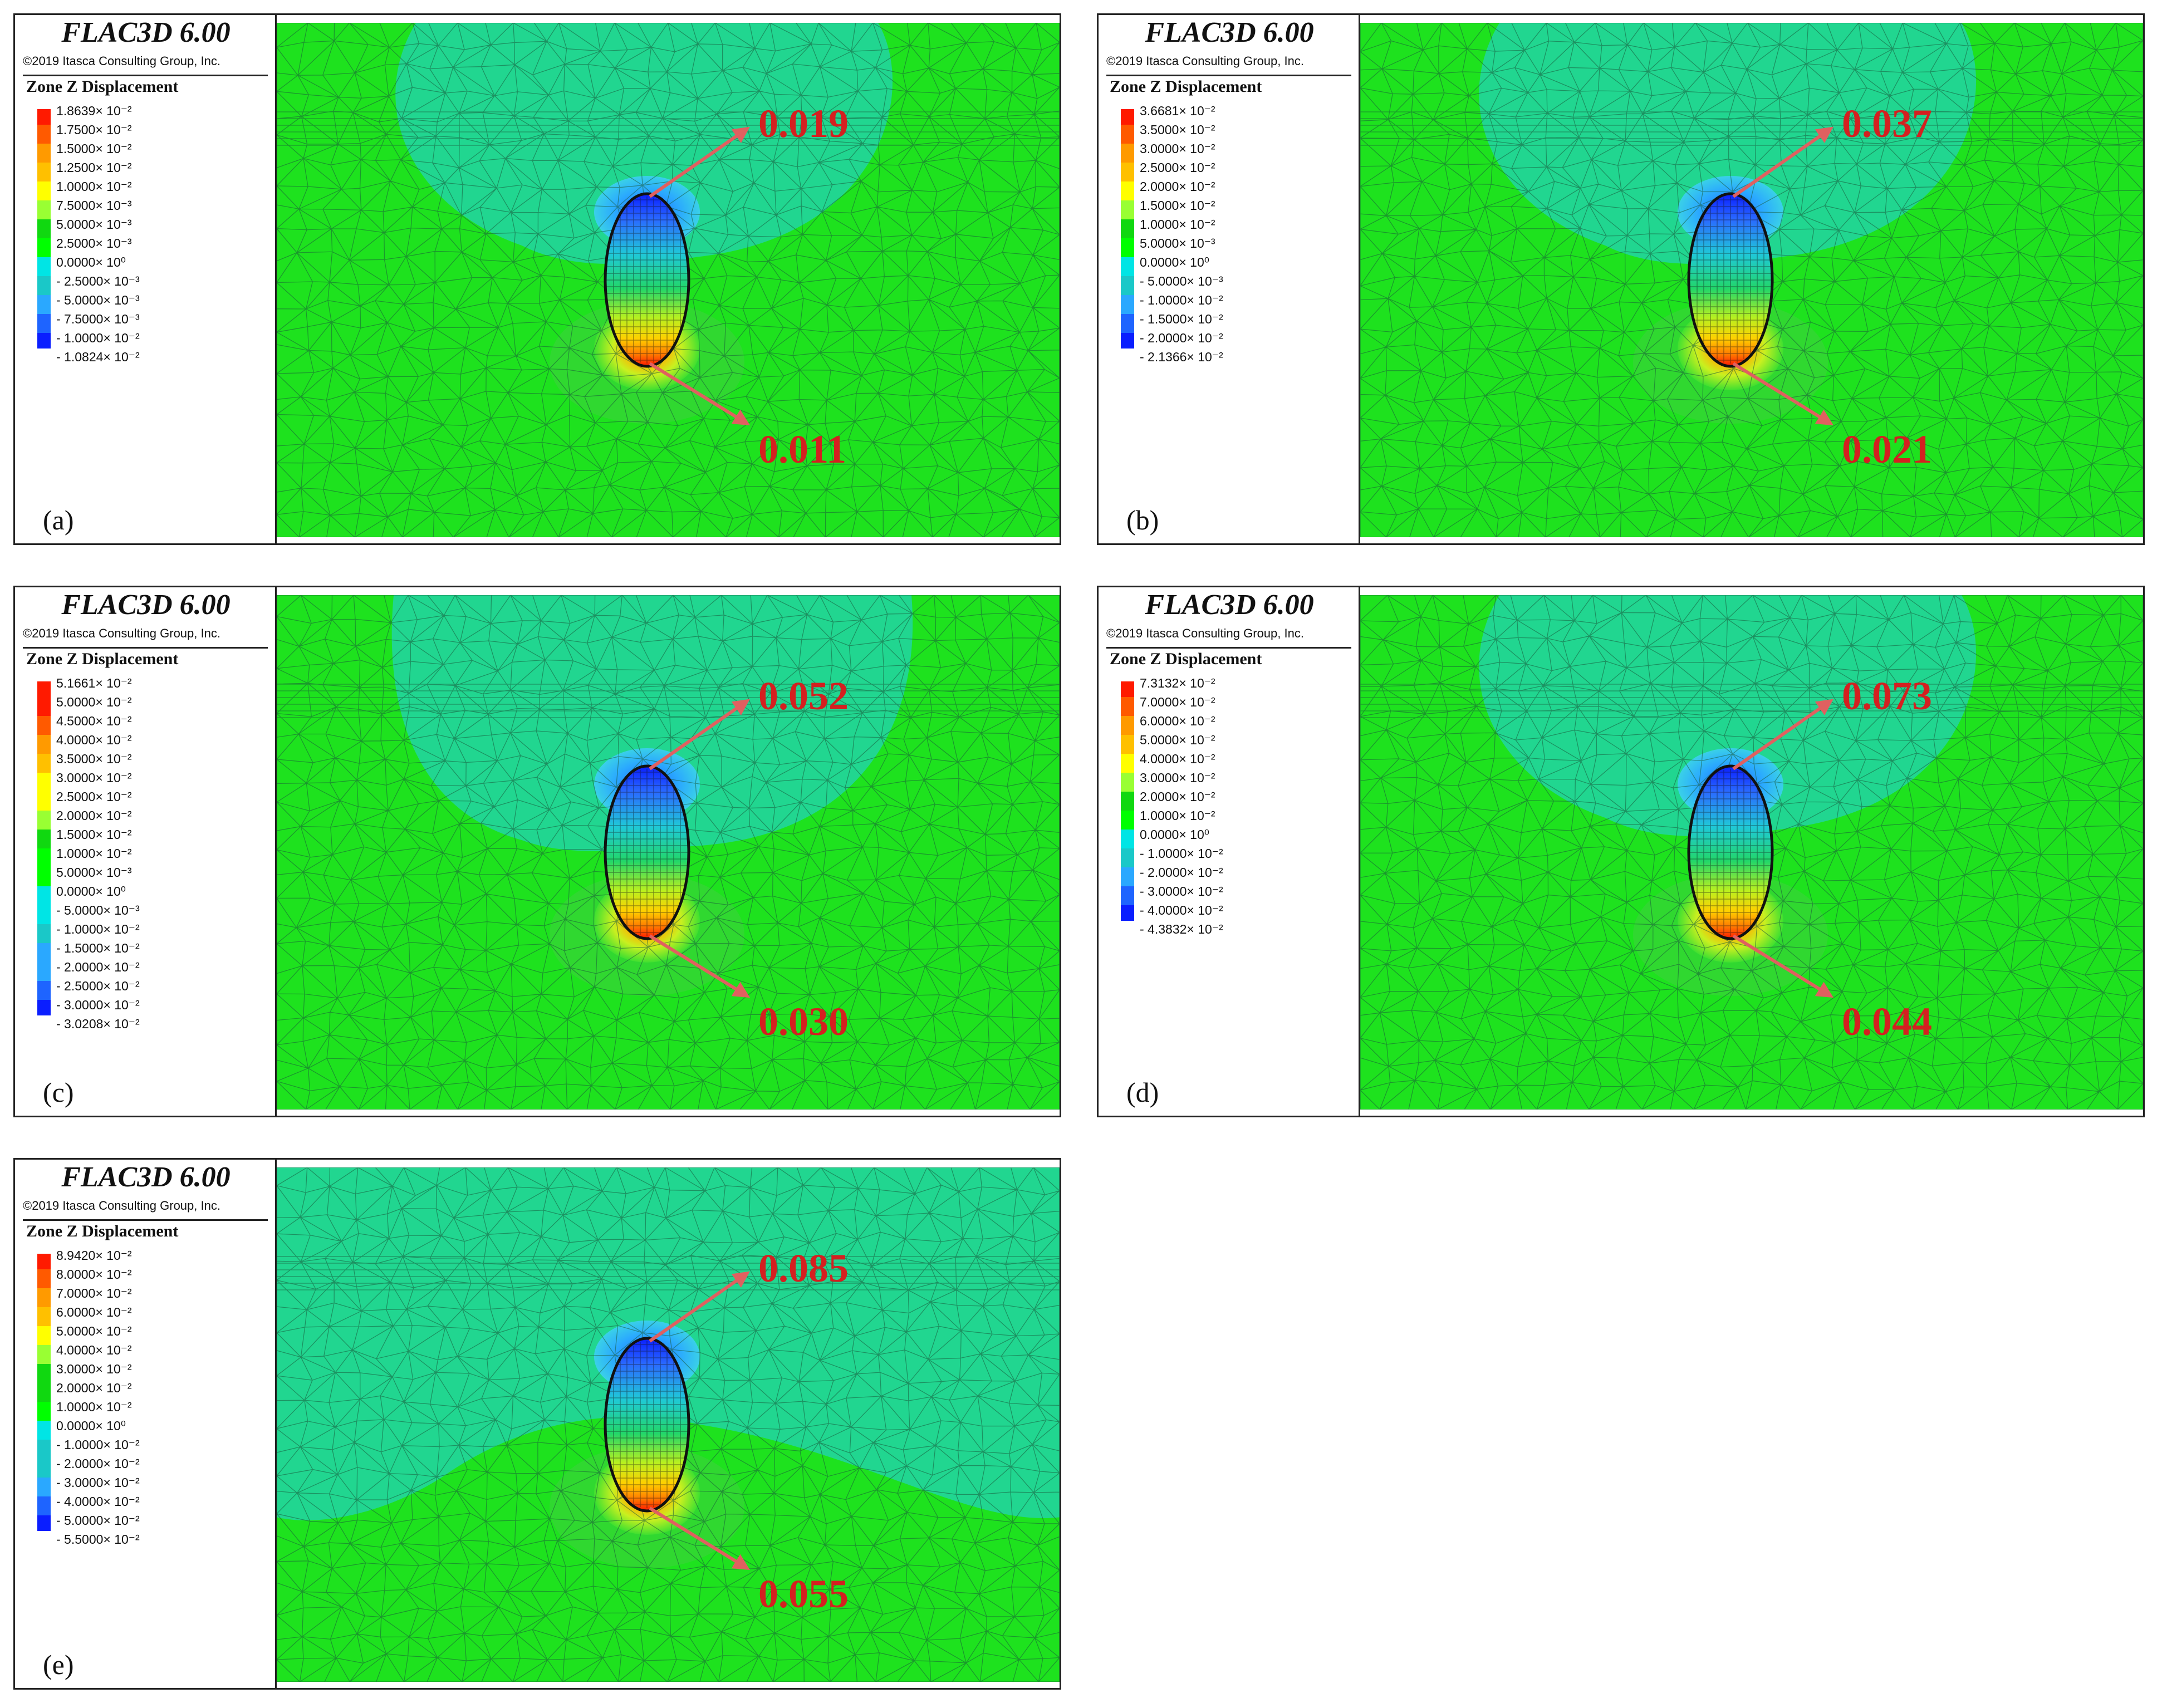 The image size is (2162, 1708). What do you see at coordinates (1181, 357) in the screenshot?
I see `legend-label: - 2.1366× 10⁻²` at bounding box center [1181, 357].